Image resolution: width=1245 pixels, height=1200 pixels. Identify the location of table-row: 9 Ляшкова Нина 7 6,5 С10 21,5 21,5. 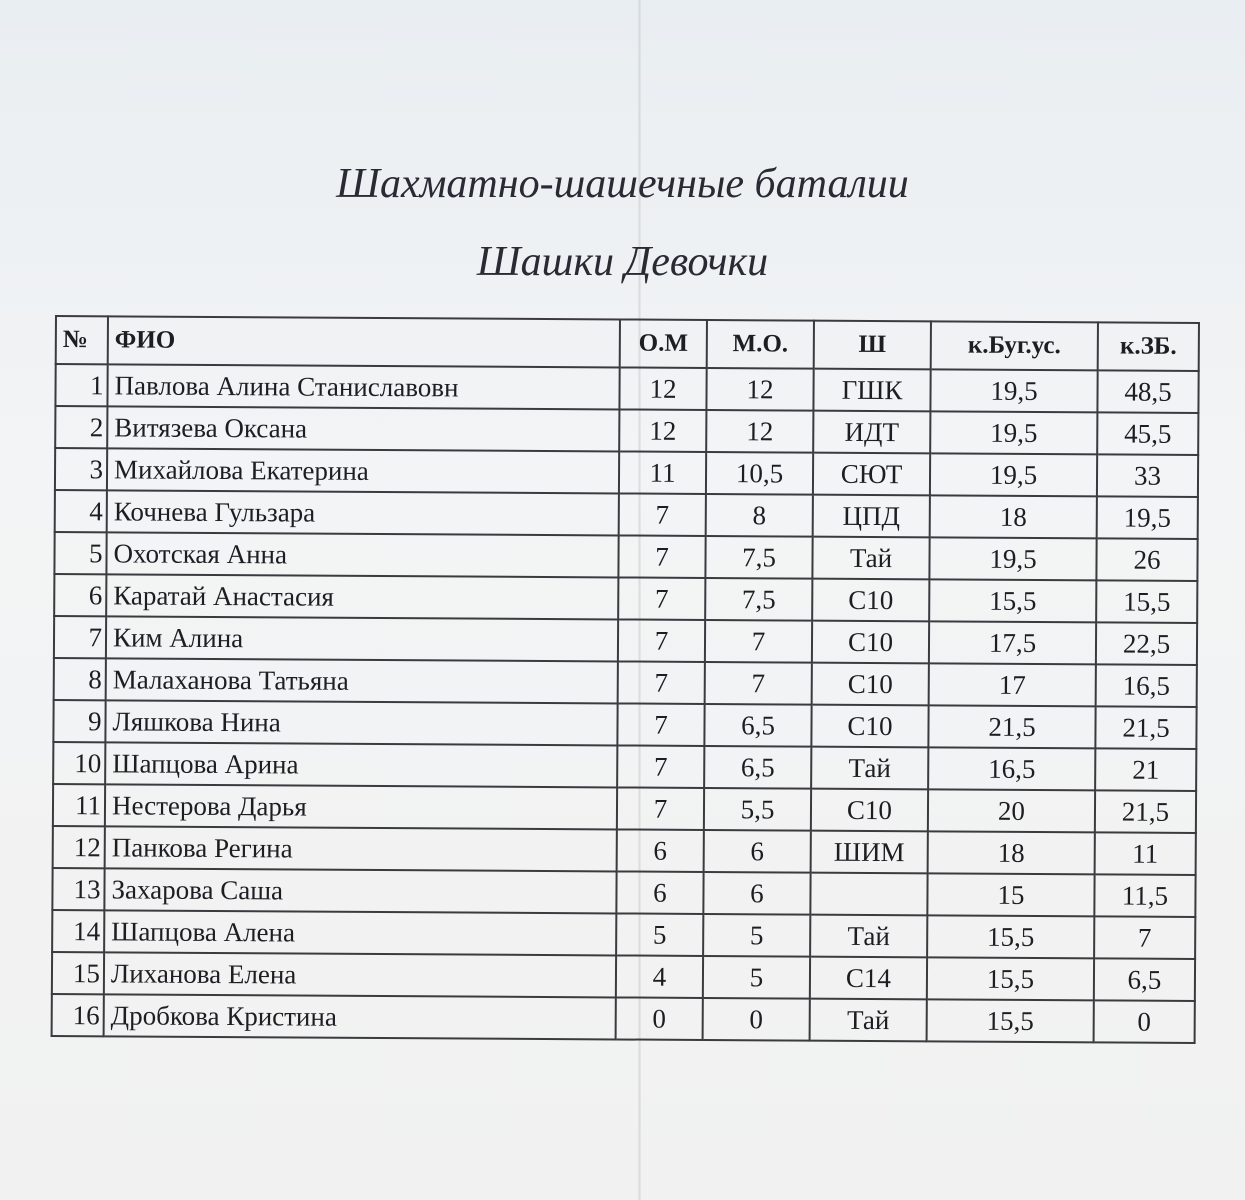
(625, 724).